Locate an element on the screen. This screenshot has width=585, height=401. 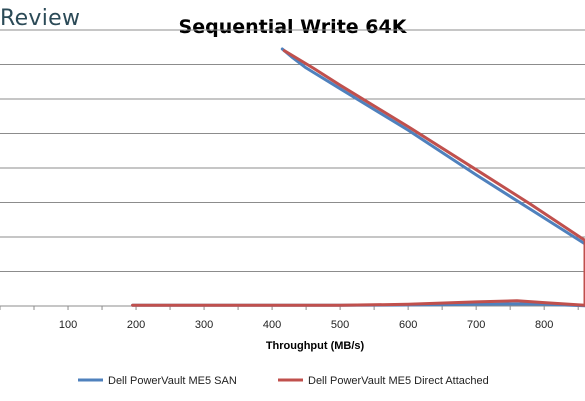
x-tick-label: 400 is located at coordinates (272, 325).